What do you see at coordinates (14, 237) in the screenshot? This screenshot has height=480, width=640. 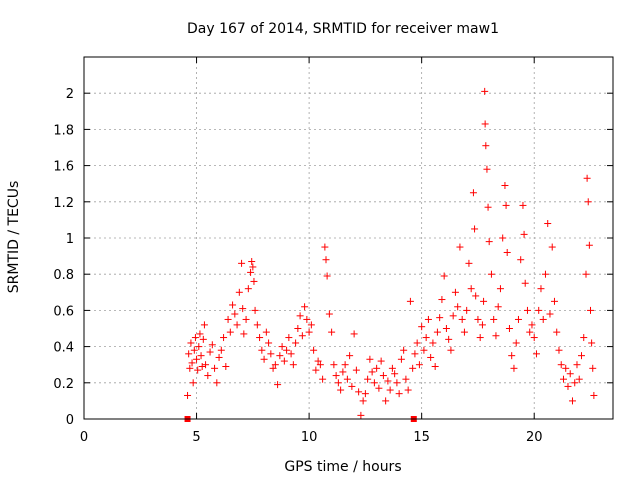 I see `y-axis-label: SRMTID / TECUs` at bounding box center [14, 237].